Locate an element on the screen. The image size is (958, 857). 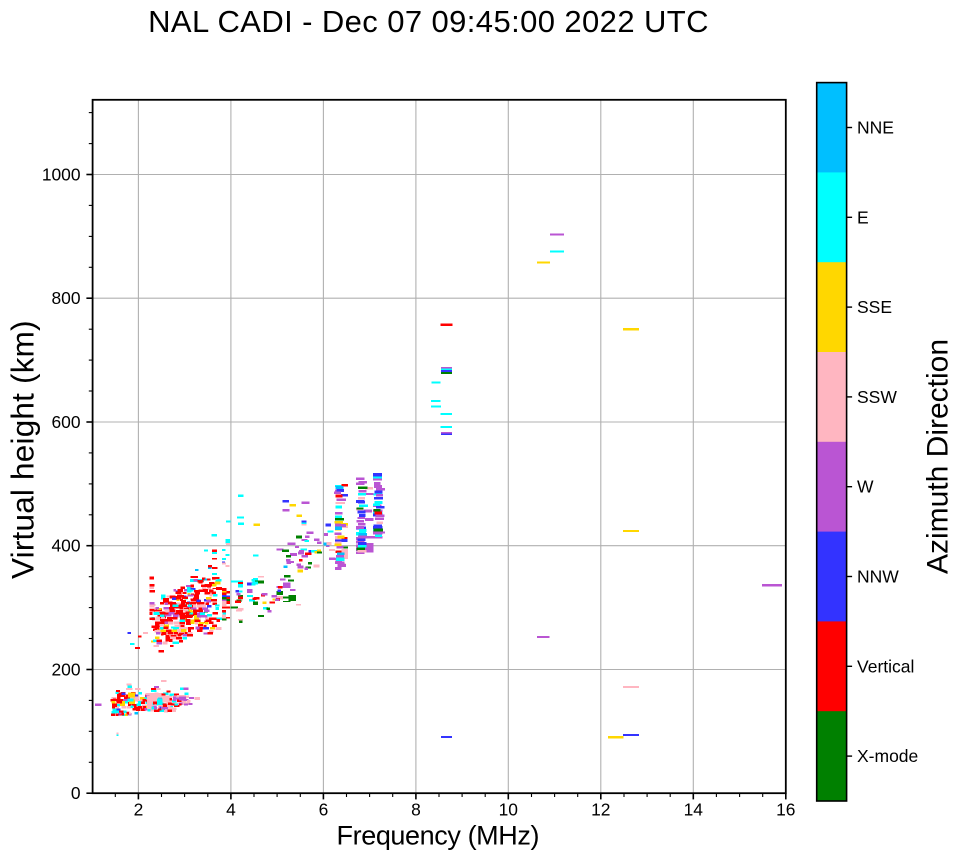
svg-text: 16 is located at coordinates (785, 810).